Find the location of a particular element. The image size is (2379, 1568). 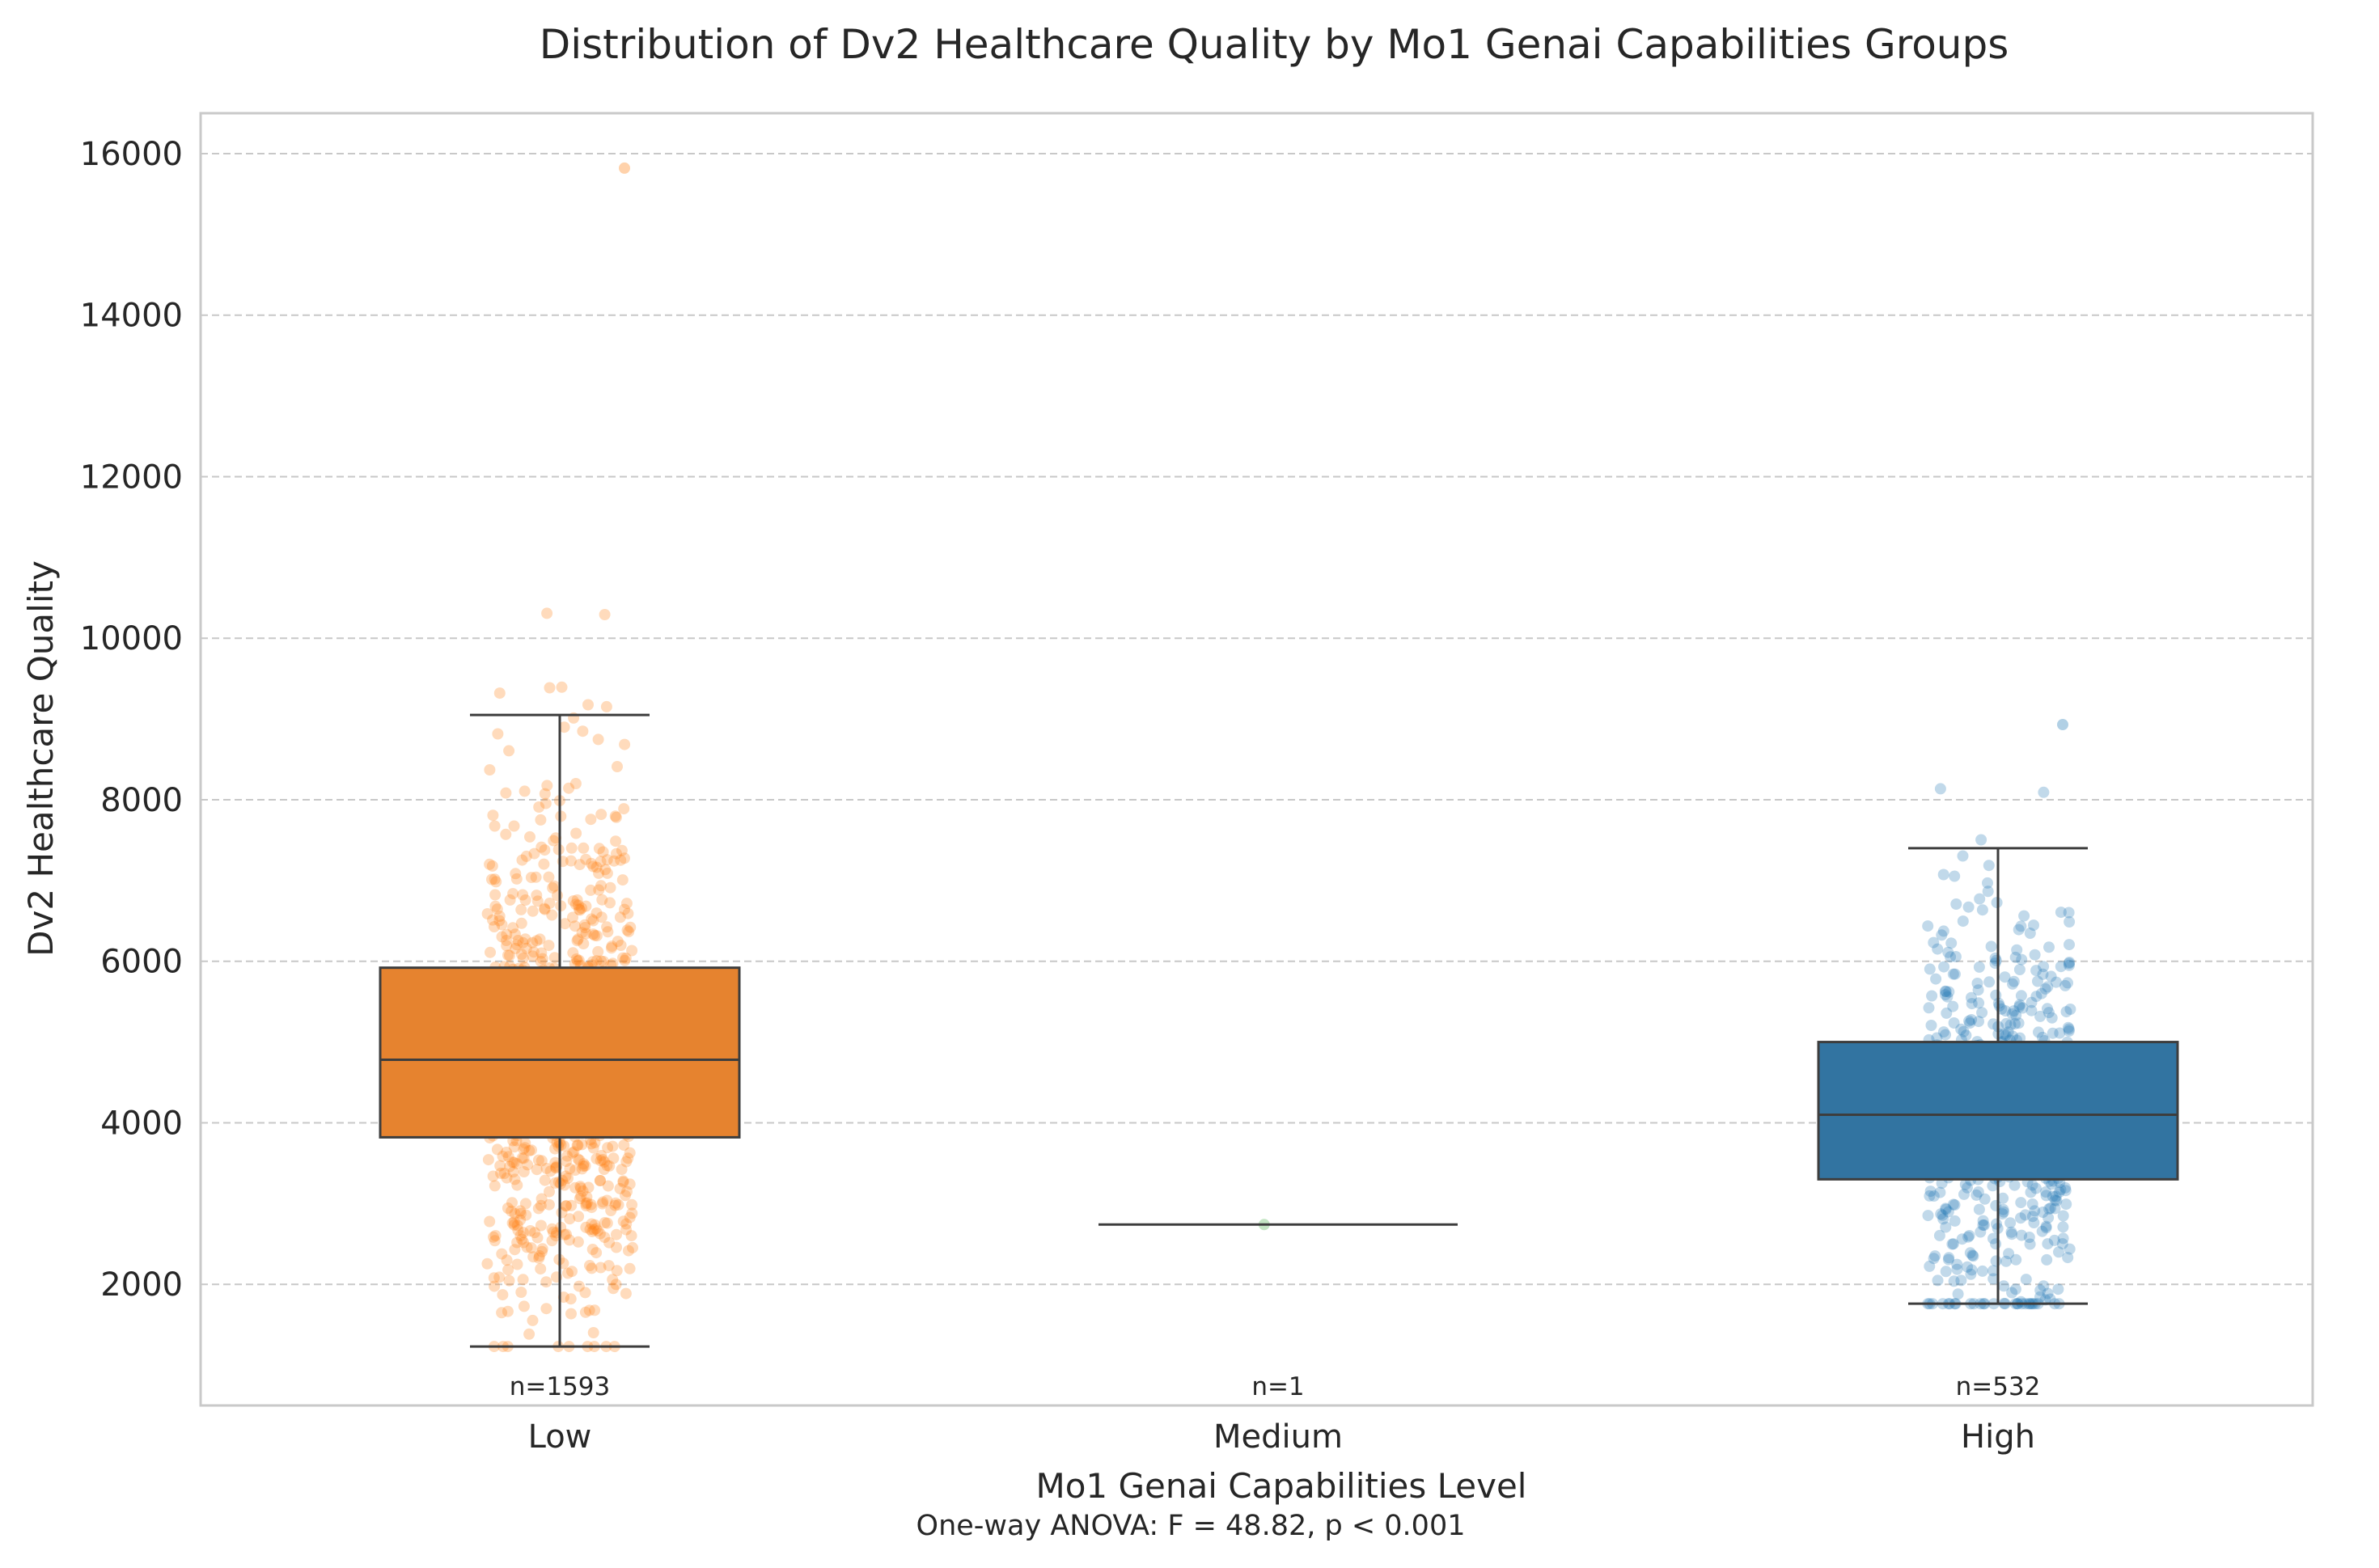

box-high is located at coordinates (1998, 1111).